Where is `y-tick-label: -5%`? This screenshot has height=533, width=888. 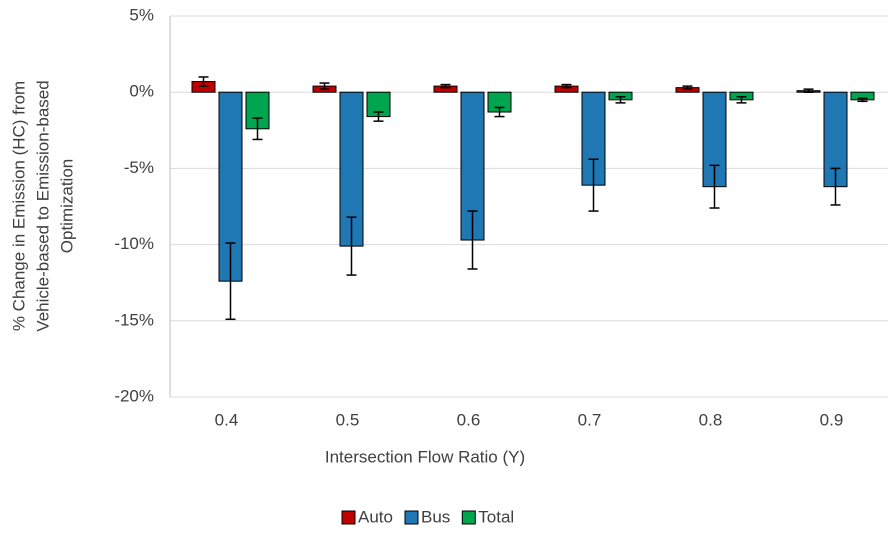 y-tick-label: -5% is located at coordinates (139, 167).